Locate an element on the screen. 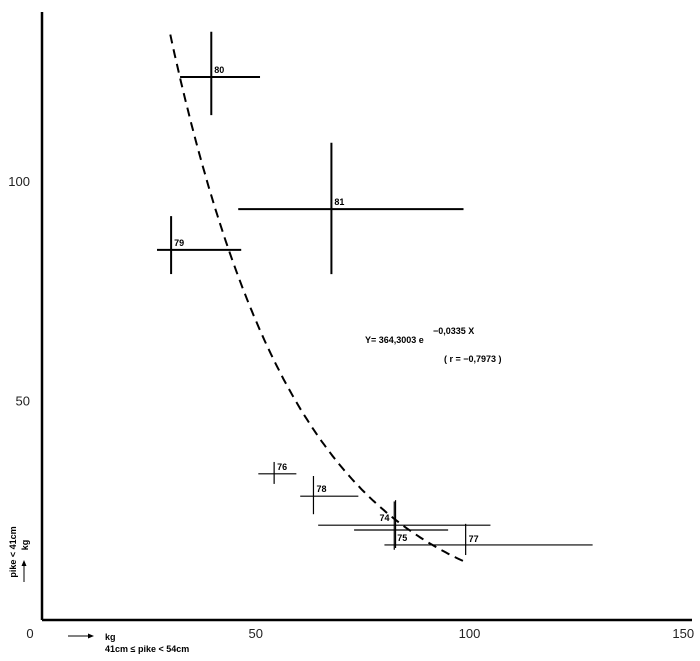 The image size is (700, 661). x-tick-label: 100 is located at coordinates (470, 633).